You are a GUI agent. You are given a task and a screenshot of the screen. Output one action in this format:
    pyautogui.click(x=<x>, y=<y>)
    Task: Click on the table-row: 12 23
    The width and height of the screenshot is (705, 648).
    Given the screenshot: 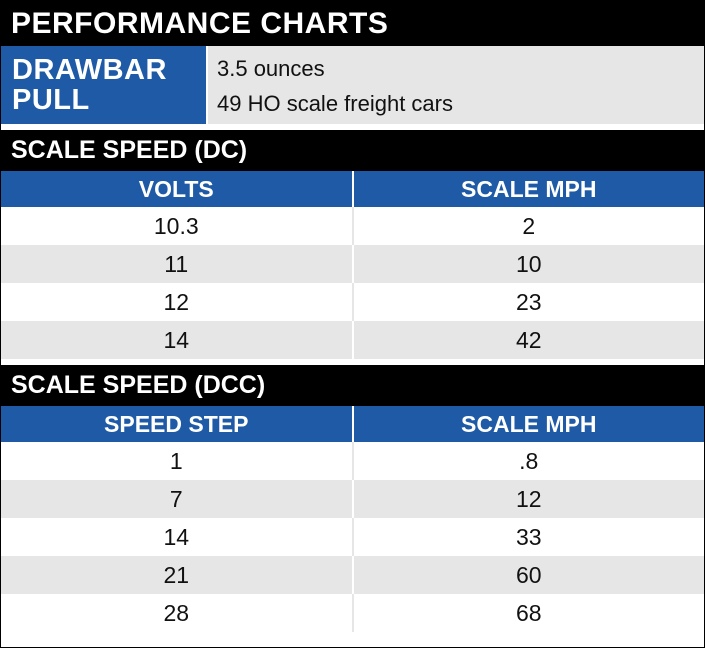 What is the action you would take?
    pyautogui.click(x=352, y=302)
    